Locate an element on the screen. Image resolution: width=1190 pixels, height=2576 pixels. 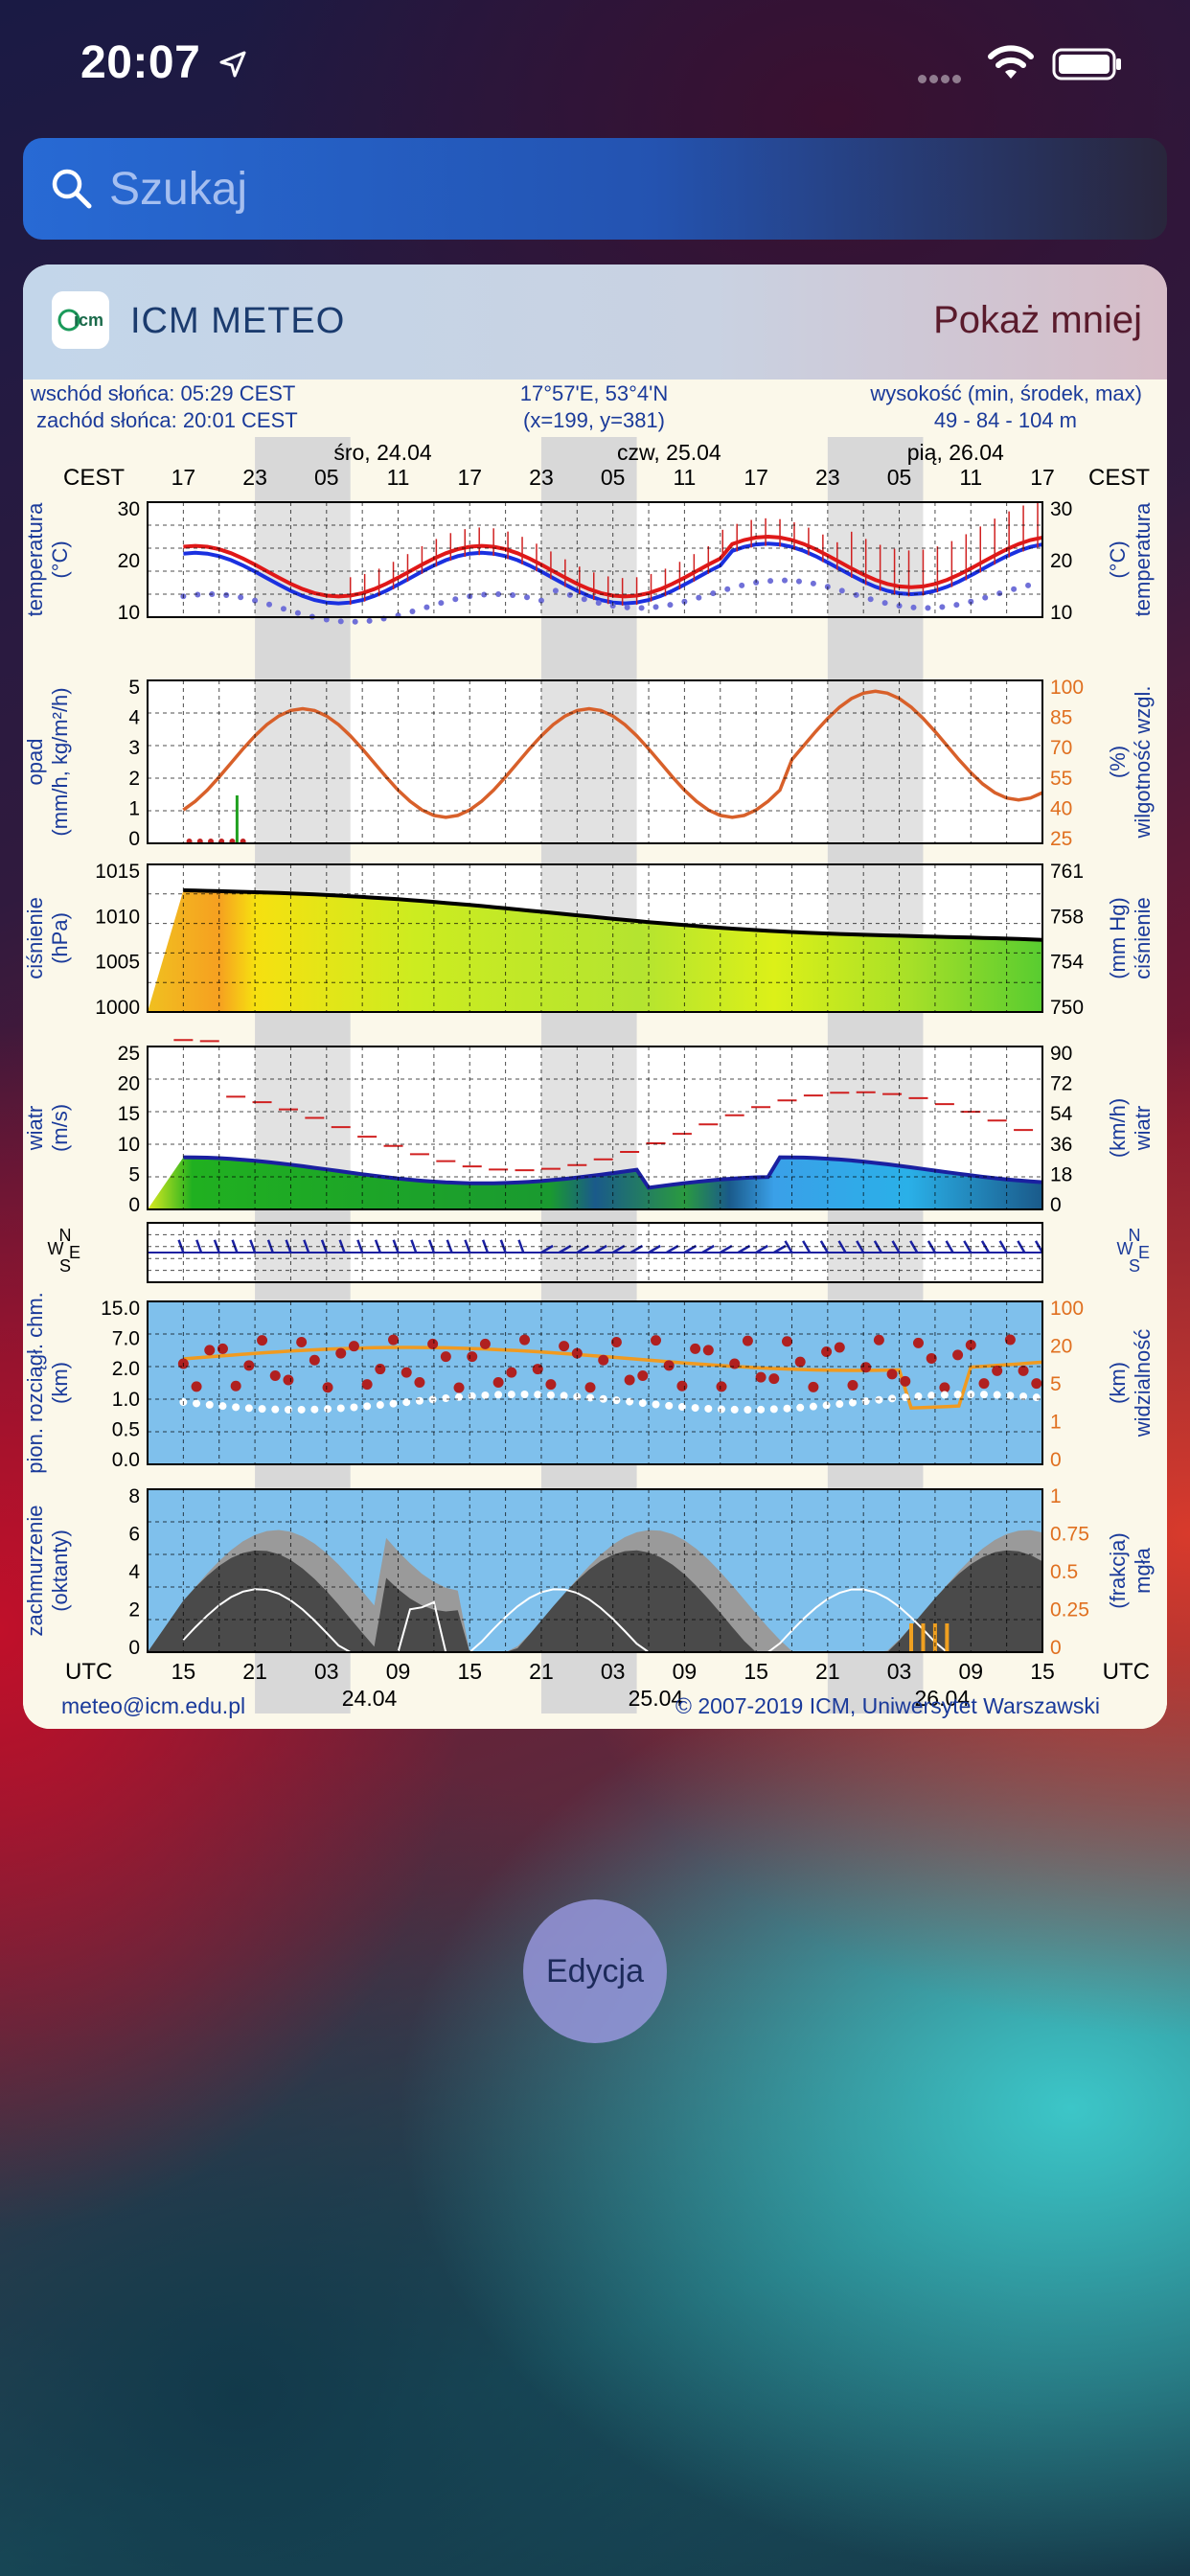
cest-hour-tick: 11 is located at coordinates (684, 477).